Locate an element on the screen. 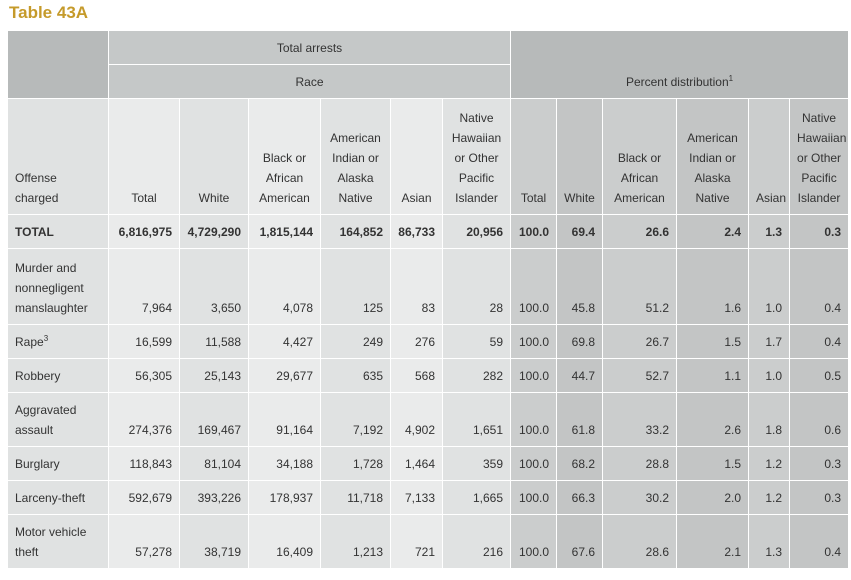 Image resolution: width=851 pixels, height=580 pixels. percent-black-cell: 28.6 is located at coordinates (640, 541).